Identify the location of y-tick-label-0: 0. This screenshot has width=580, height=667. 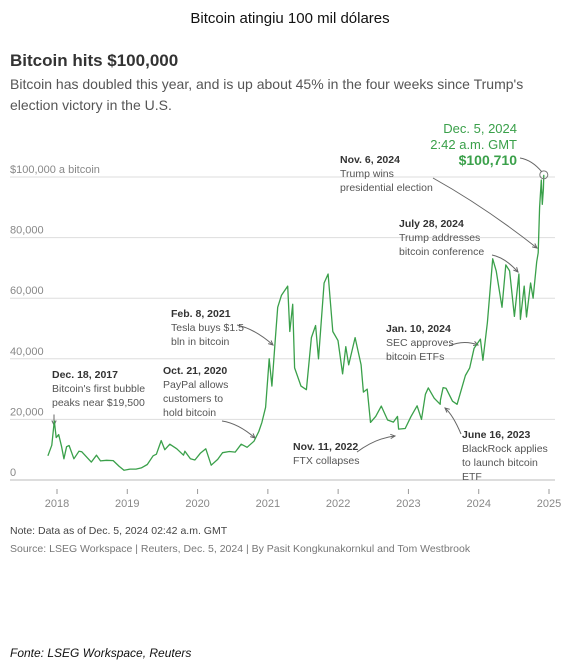
(13, 473).